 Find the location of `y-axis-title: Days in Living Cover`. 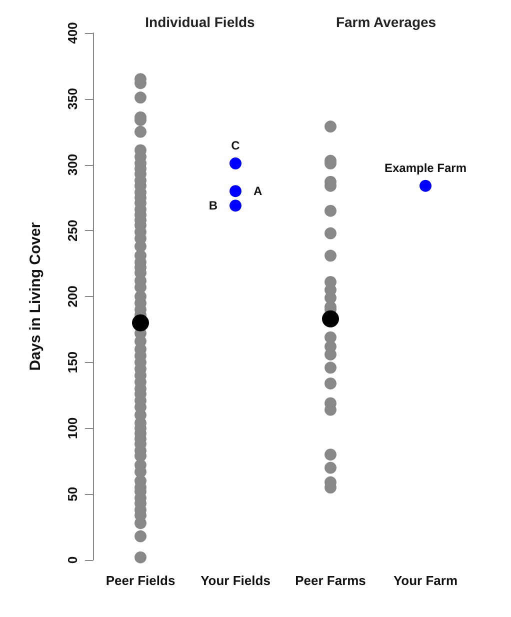

y-axis-title: Days in Living Cover is located at coordinates (35, 296).